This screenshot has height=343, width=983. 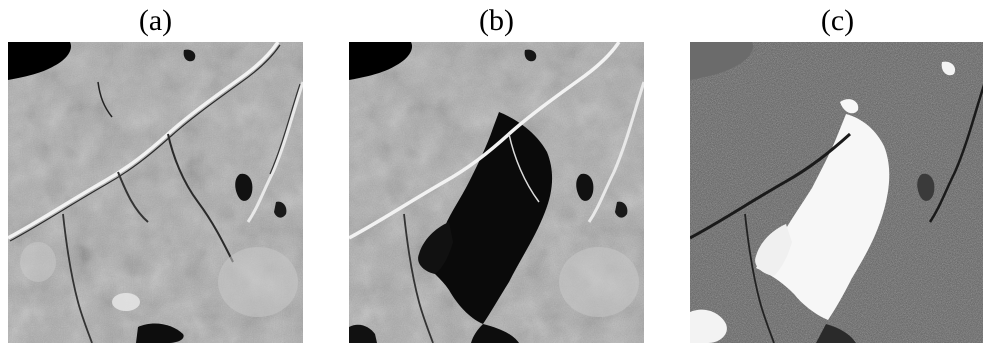 I want to click on panel-a-caption: (a), so click(x=155, y=20).